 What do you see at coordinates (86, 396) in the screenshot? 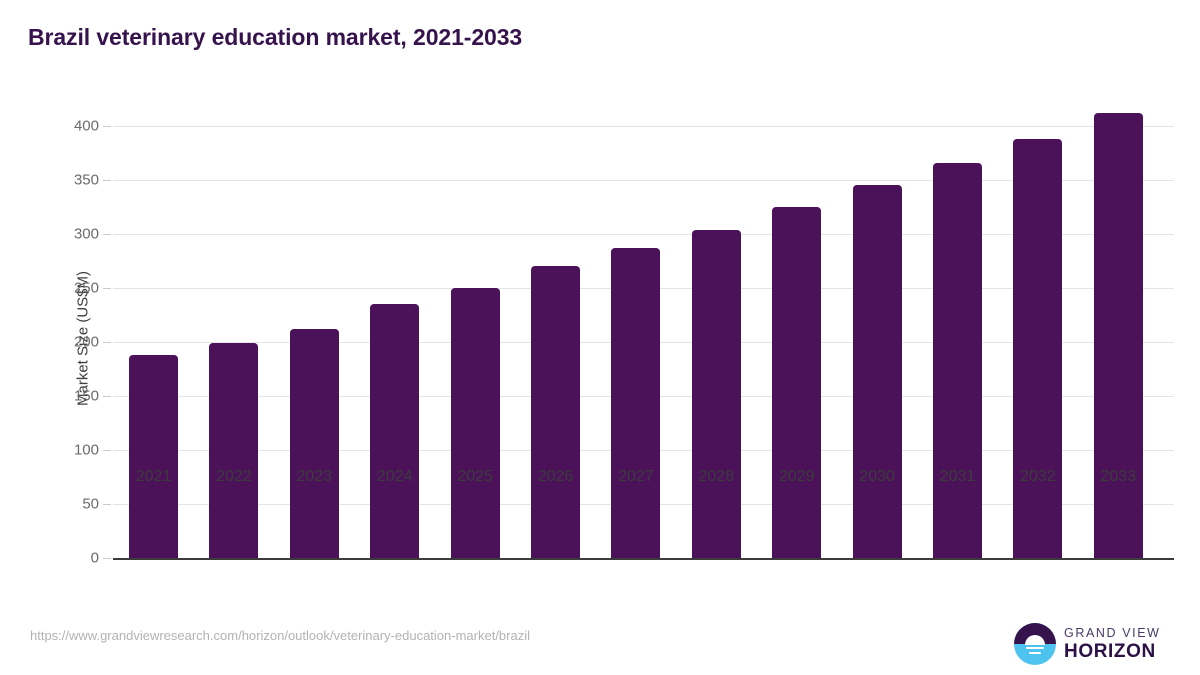
I see `y-axis-tick-label: 150` at bounding box center [86, 396].